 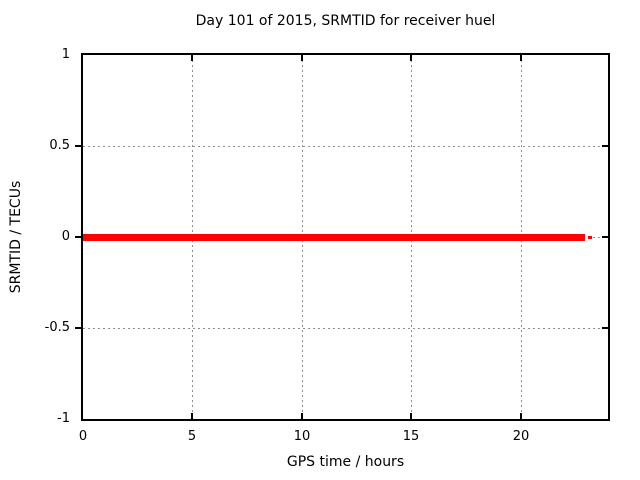 What do you see at coordinates (57, 327) in the screenshot?
I see `y-tick-label: -0.5` at bounding box center [57, 327].